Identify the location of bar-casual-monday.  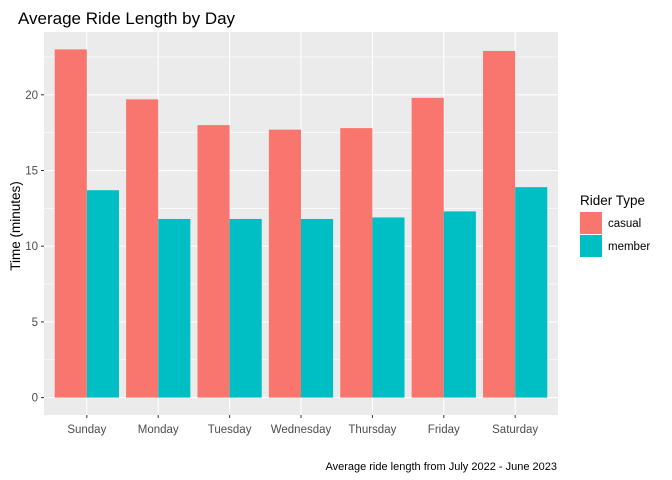
(142, 248).